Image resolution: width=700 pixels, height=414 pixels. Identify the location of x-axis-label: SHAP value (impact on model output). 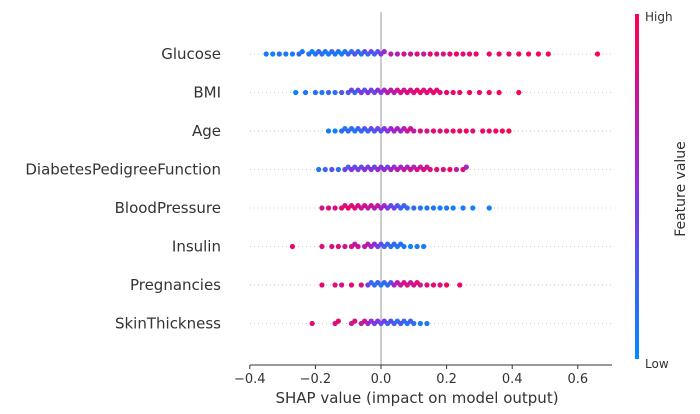
(416, 398).